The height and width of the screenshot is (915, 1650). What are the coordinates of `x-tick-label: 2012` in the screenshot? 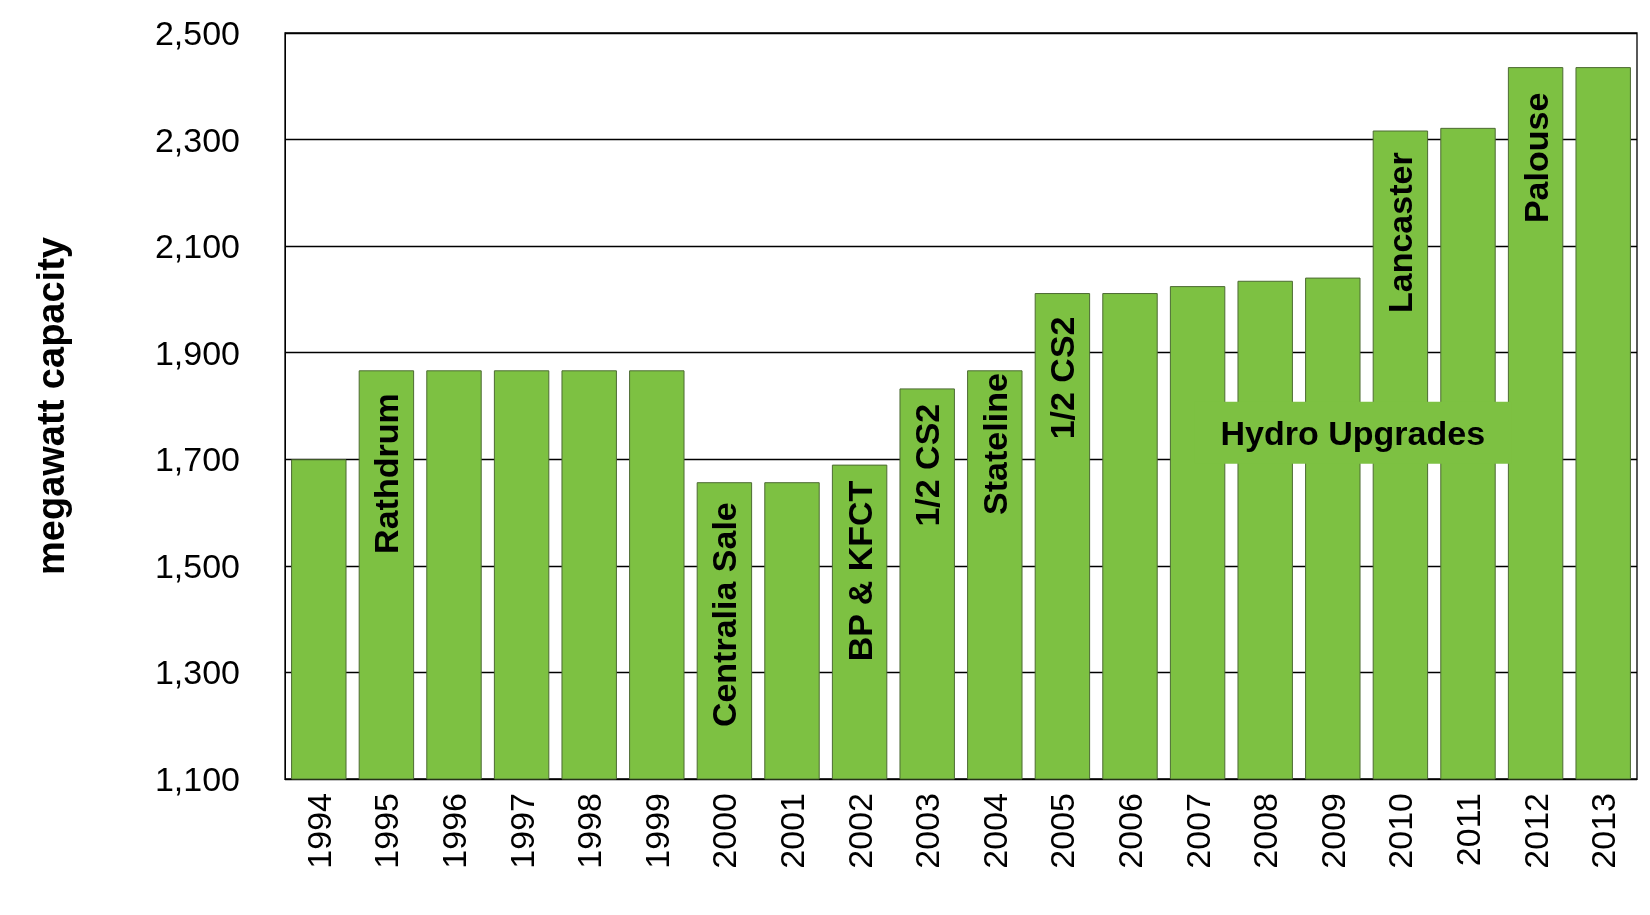 It's located at (1535, 831).